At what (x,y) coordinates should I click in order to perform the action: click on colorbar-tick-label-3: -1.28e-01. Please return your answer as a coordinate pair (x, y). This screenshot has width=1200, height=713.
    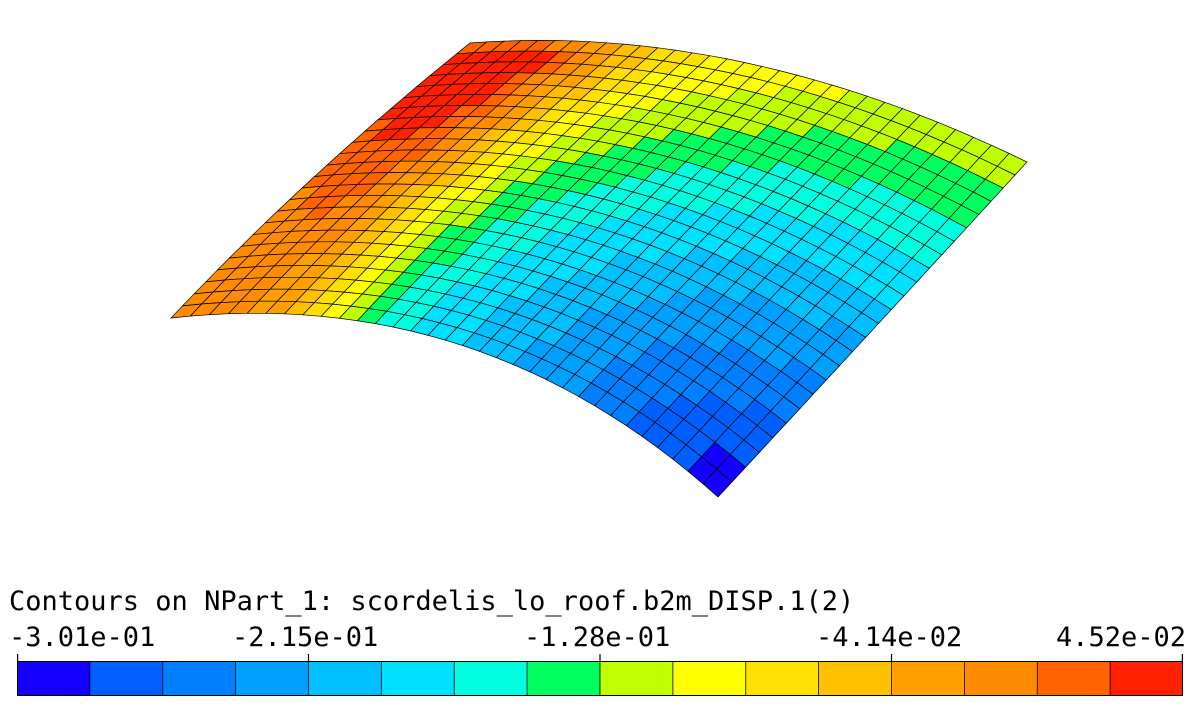
    Looking at the image, I should click on (597, 637).